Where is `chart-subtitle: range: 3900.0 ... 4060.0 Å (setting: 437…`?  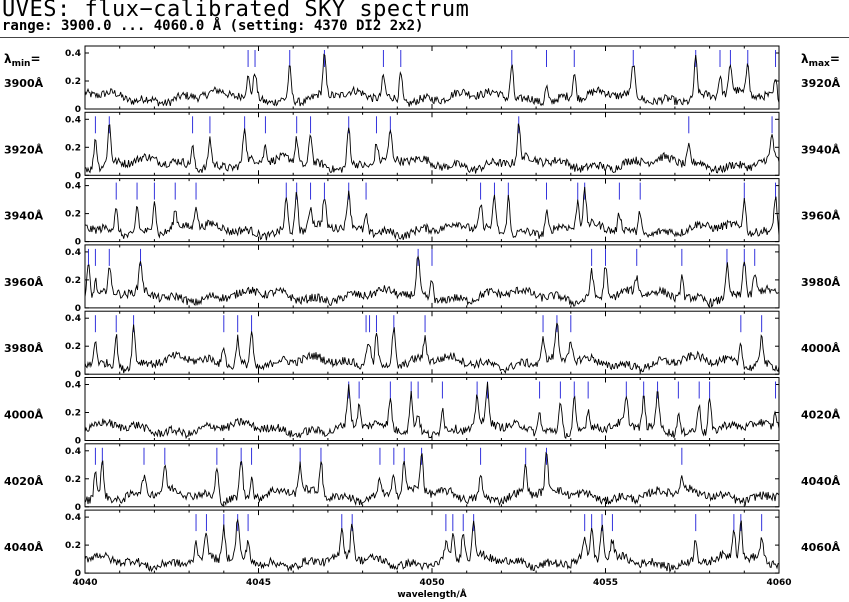 chart-subtitle: range: 3900.0 ... 4060.0 Å (setting: 437… is located at coordinates (213, 26).